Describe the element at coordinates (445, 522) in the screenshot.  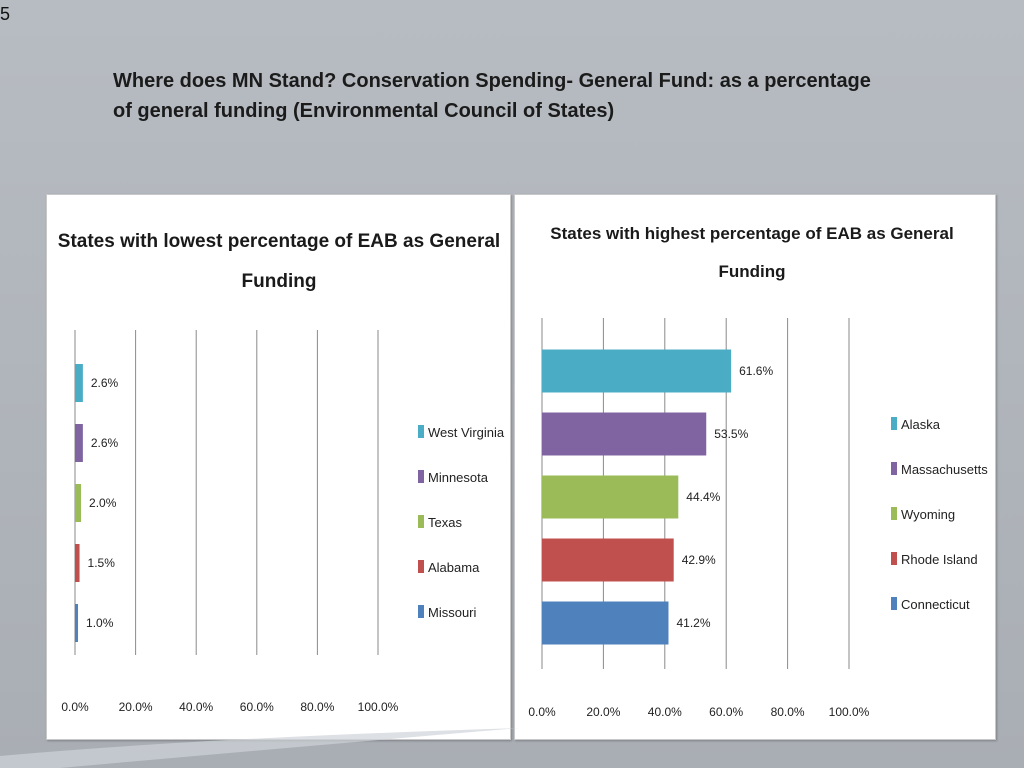
I see `legend-entry: Texas` at that location.